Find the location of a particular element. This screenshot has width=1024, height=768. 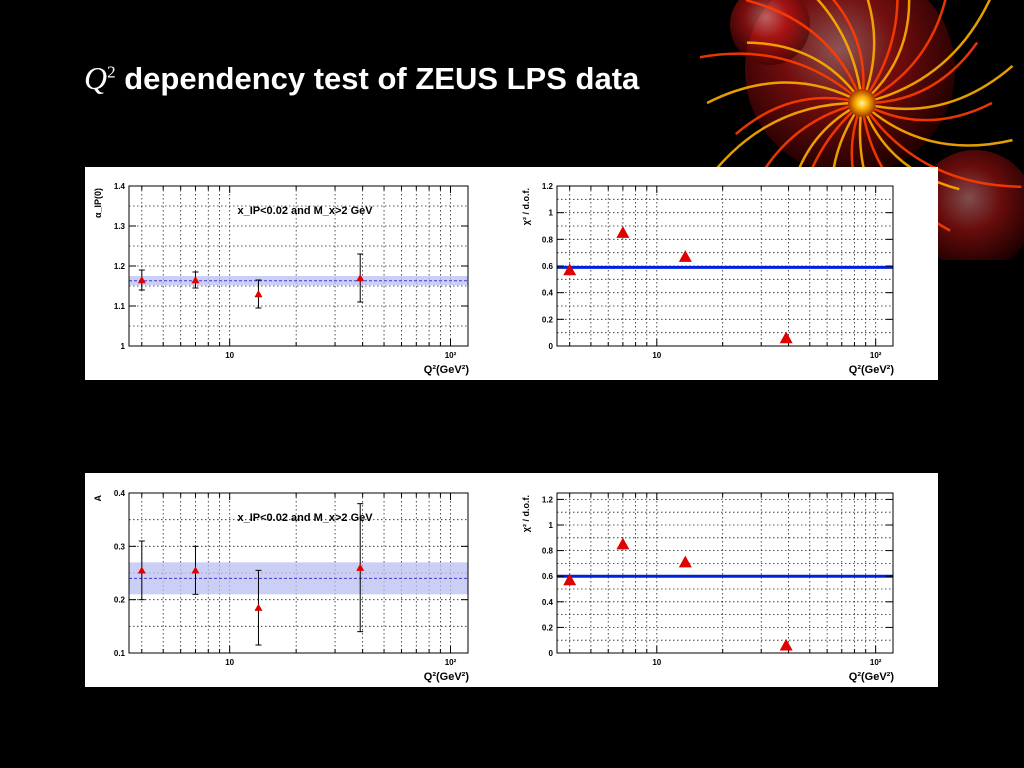

fit-band is located at coordinates (298, 281).